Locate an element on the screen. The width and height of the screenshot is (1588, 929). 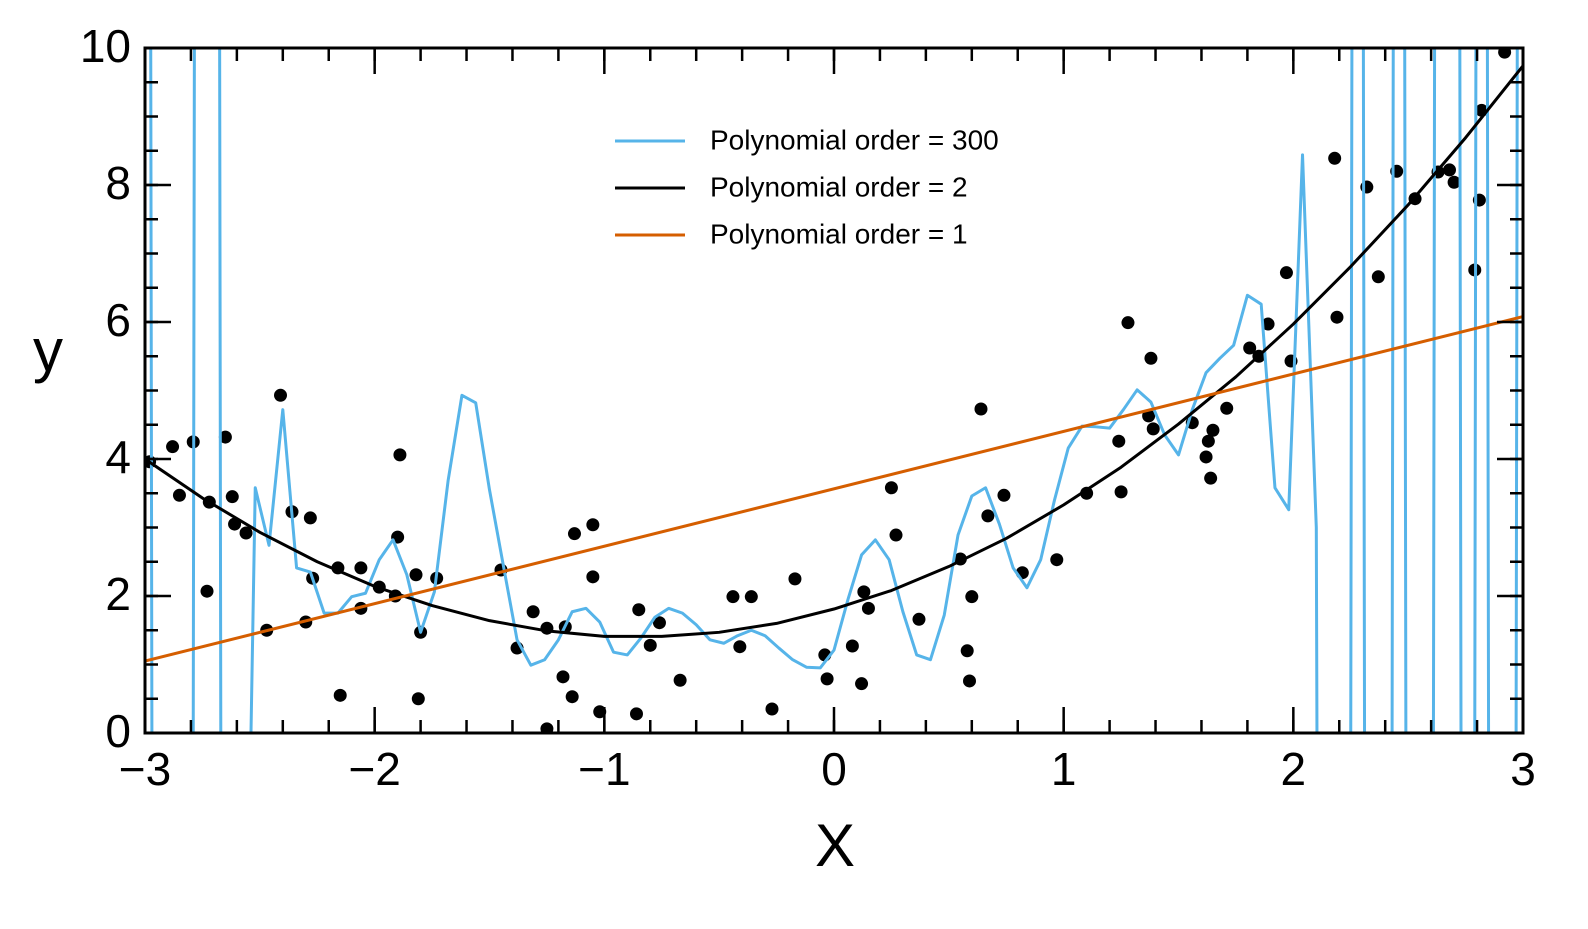
y-tick-label: 6 is located at coordinates (118, 320).